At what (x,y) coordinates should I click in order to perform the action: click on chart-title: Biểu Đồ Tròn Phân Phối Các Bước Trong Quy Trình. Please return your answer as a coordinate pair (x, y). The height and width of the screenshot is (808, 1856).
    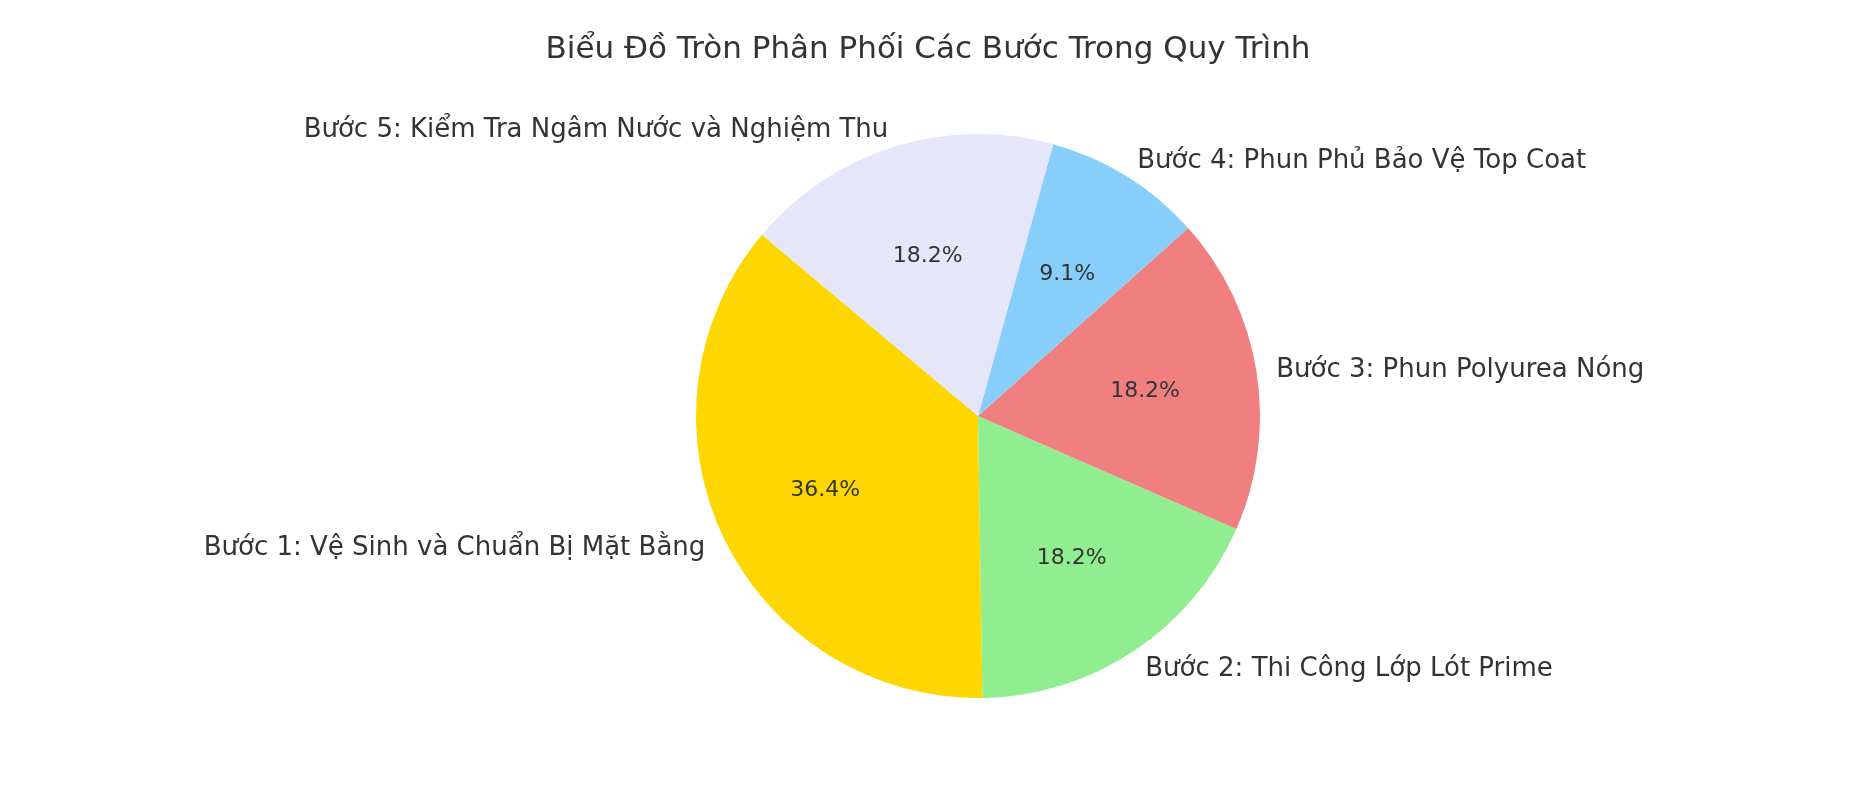
    Looking at the image, I should click on (928, 46).